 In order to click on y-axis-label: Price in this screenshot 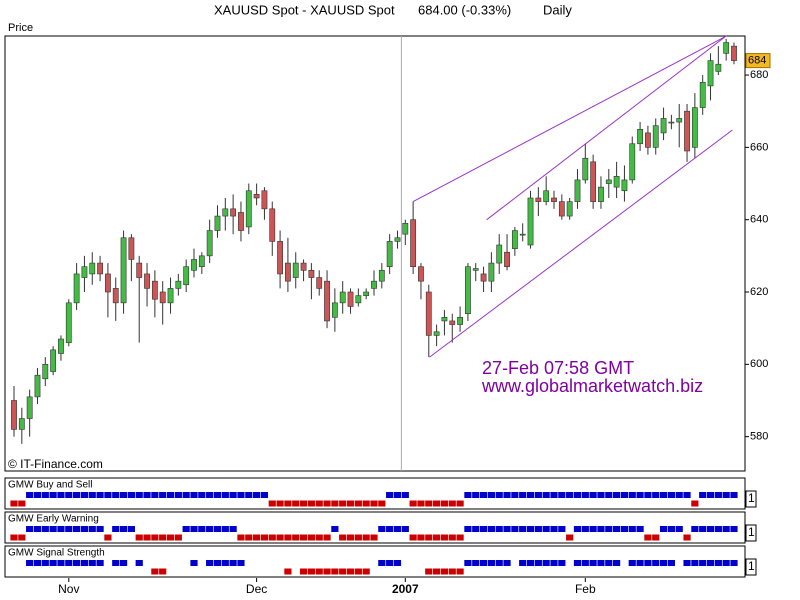, I will do `click(20, 28)`.